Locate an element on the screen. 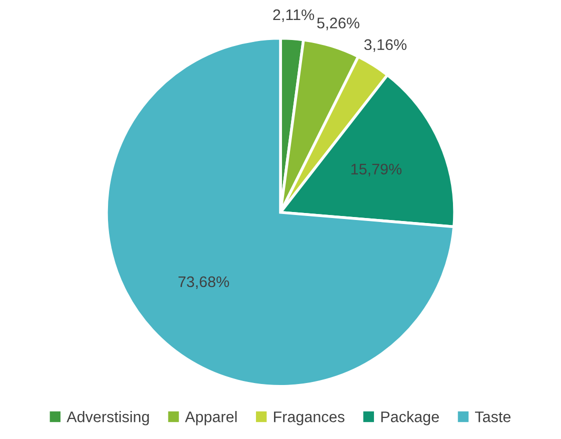 This screenshot has height=439, width=561. data-label: 15,79% is located at coordinates (376, 170).